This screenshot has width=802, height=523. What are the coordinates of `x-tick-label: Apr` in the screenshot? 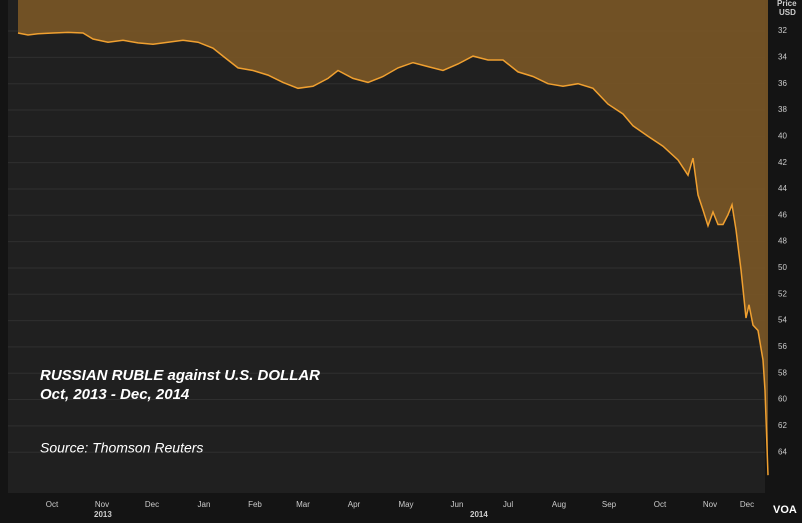 It's located at (354, 504).